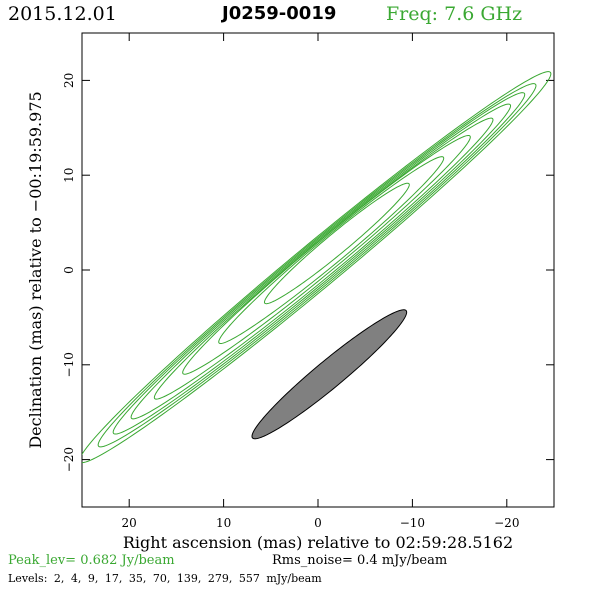 This screenshot has width=590, height=590. I want to click on beam-ellipse, so click(329, 374).